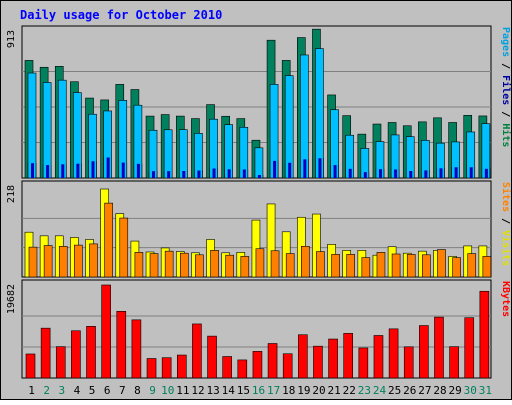 The image size is (512, 405). I want to click on x-tick-label-day-30: 30, so click(470, 390).